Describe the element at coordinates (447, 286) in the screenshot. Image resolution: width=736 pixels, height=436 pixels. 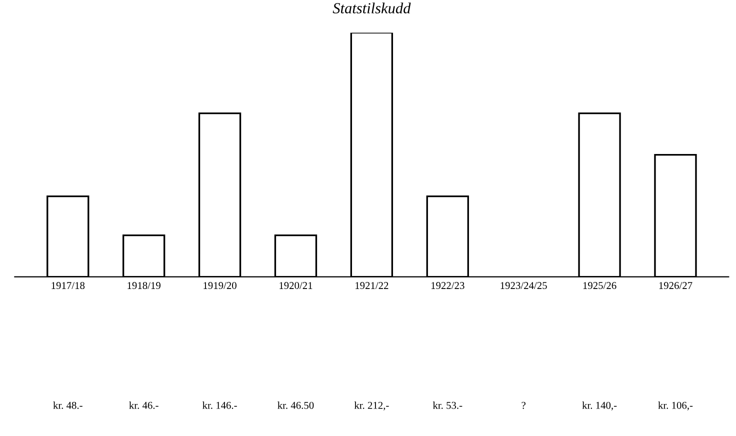
I see `x-tick-label: 1922/23` at that location.